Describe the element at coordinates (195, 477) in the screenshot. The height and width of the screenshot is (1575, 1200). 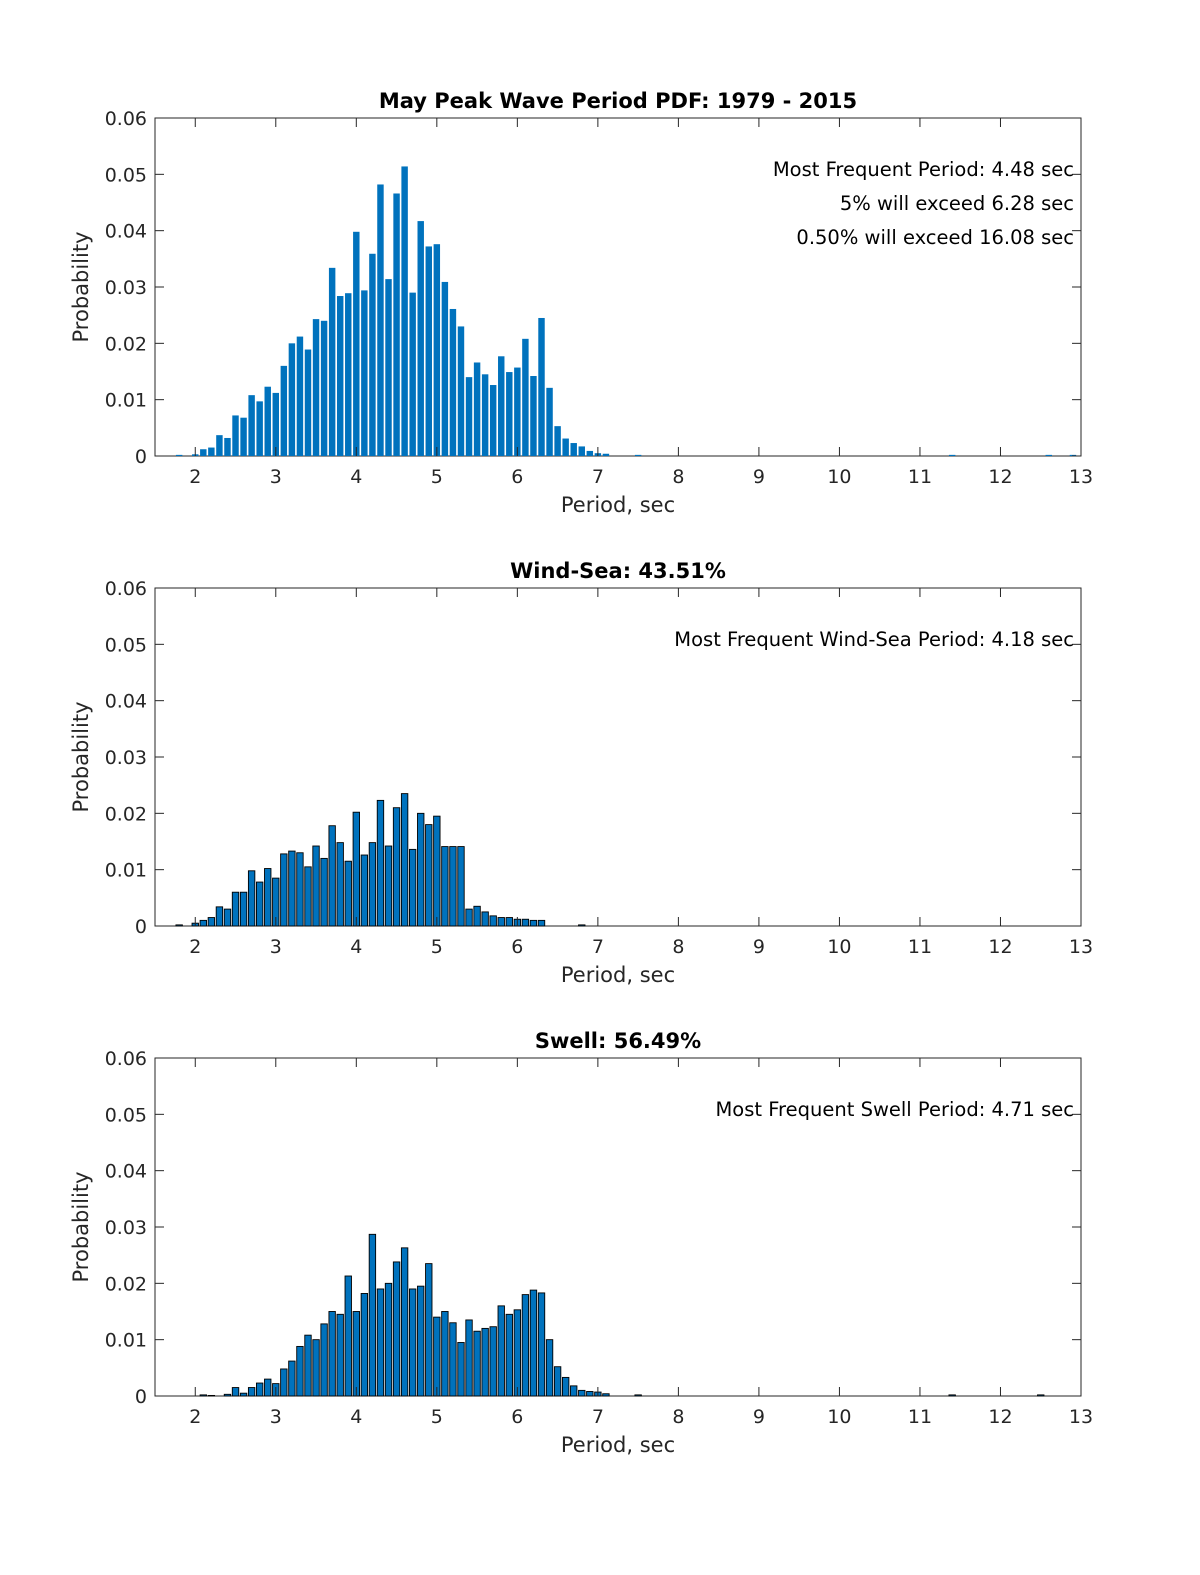
I see `x-tick-label: 2` at that location.